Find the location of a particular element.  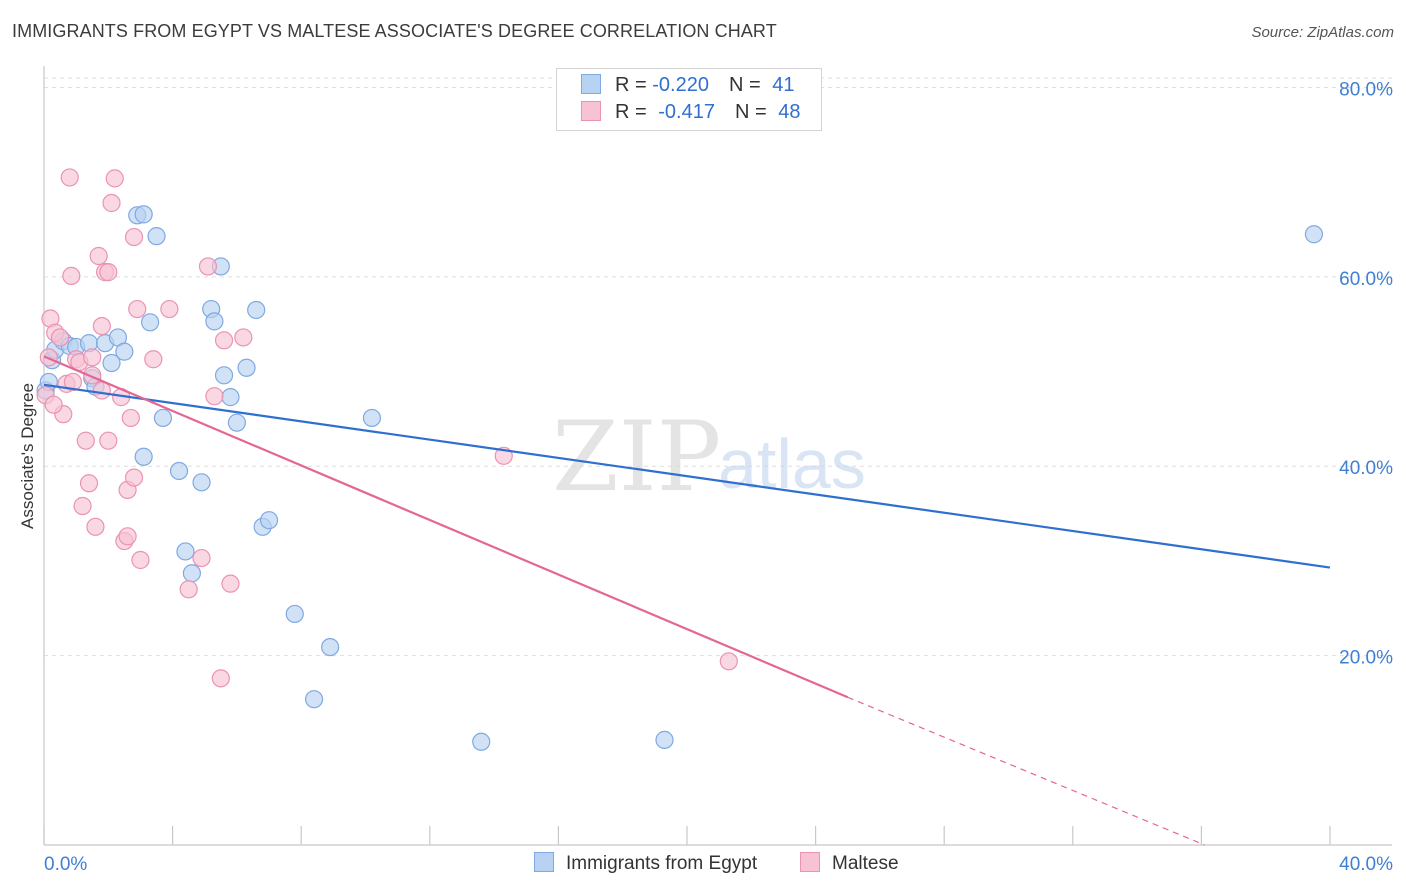

watermark-zip: ZIP is located at coordinates (636, 457).